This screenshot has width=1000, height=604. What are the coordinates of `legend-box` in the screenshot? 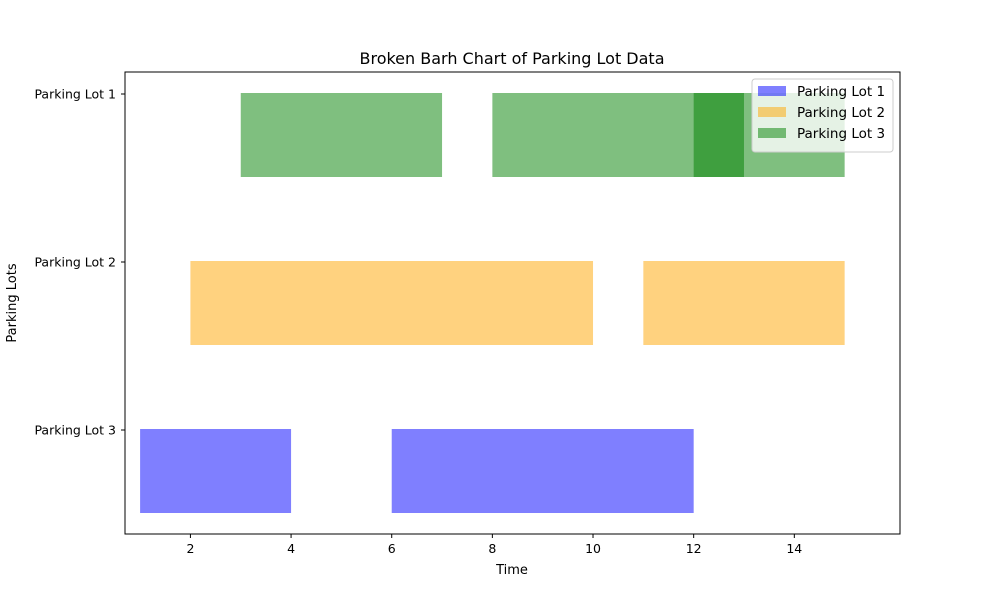 It's located at (822, 115).